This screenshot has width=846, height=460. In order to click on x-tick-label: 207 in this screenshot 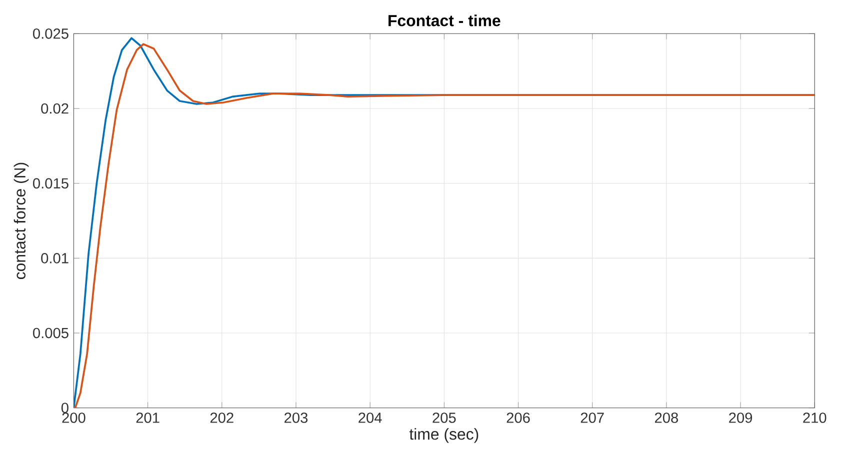, I will do `click(592, 417)`.